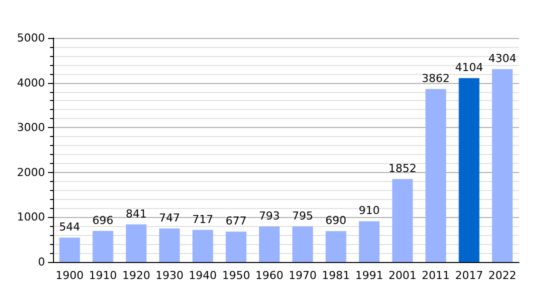  I want to click on data-label: 696, so click(103, 220).